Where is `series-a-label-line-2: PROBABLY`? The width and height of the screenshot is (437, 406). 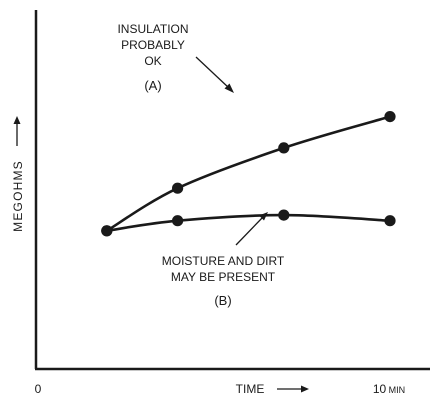 series-a-label-line-2: PROBABLY is located at coordinates (153, 45).